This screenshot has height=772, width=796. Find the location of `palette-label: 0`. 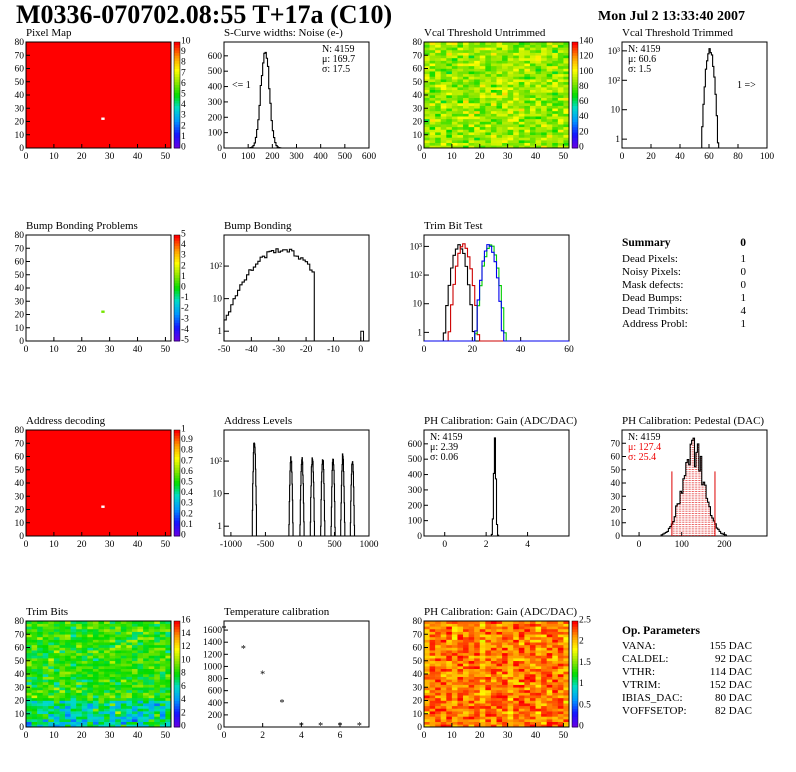

palette-label: 0 is located at coordinates (581, 148).